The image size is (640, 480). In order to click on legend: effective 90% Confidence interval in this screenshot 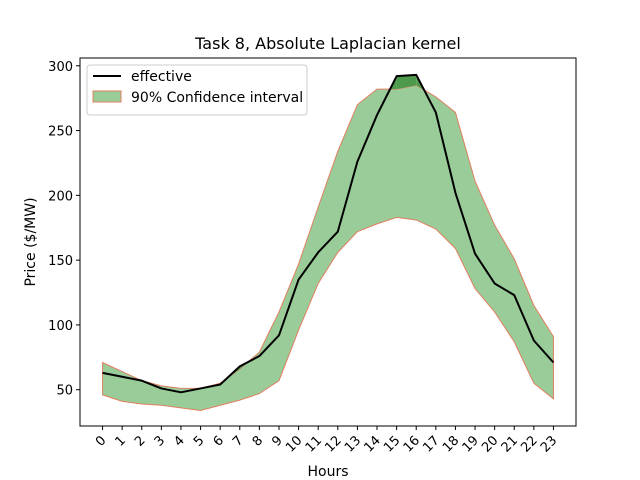, I will do `click(197, 90)`.